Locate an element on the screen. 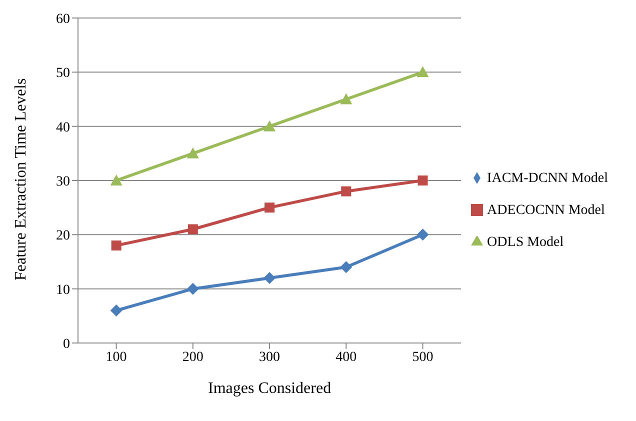 The height and width of the screenshot is (421, 636). x-tick-label: 400 is located at coordinates (346, 357).